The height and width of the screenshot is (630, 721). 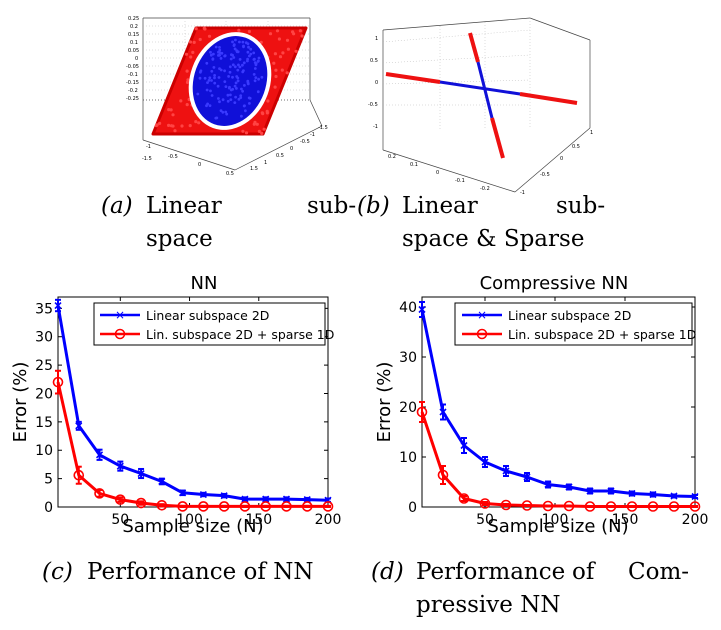 I want to click on panel-b-red-line-h-right, so click(x=548, y=98).